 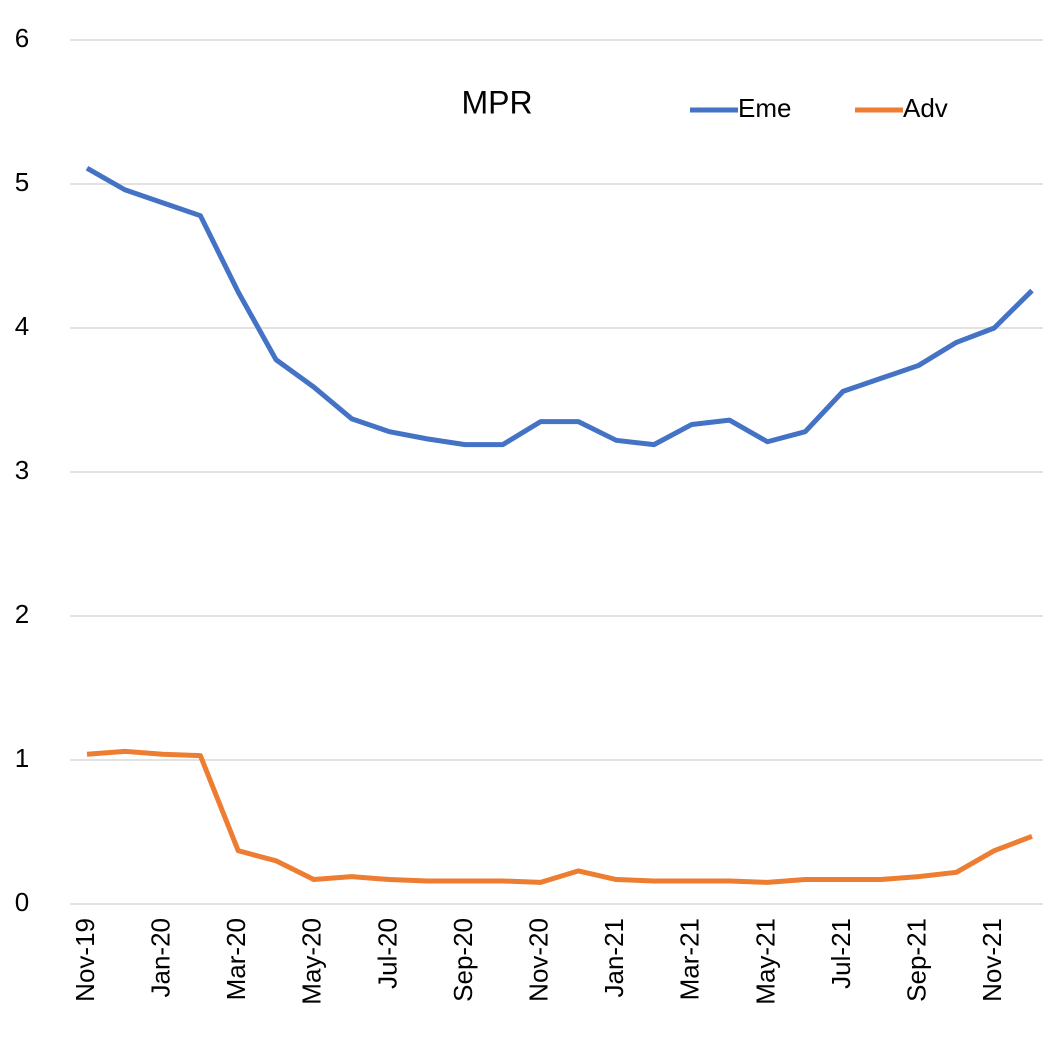 What do you see at coordinates (236, 959) in the screenshot?
I see `x-tick-label: Mar-20` at bounding box center [236, 959].